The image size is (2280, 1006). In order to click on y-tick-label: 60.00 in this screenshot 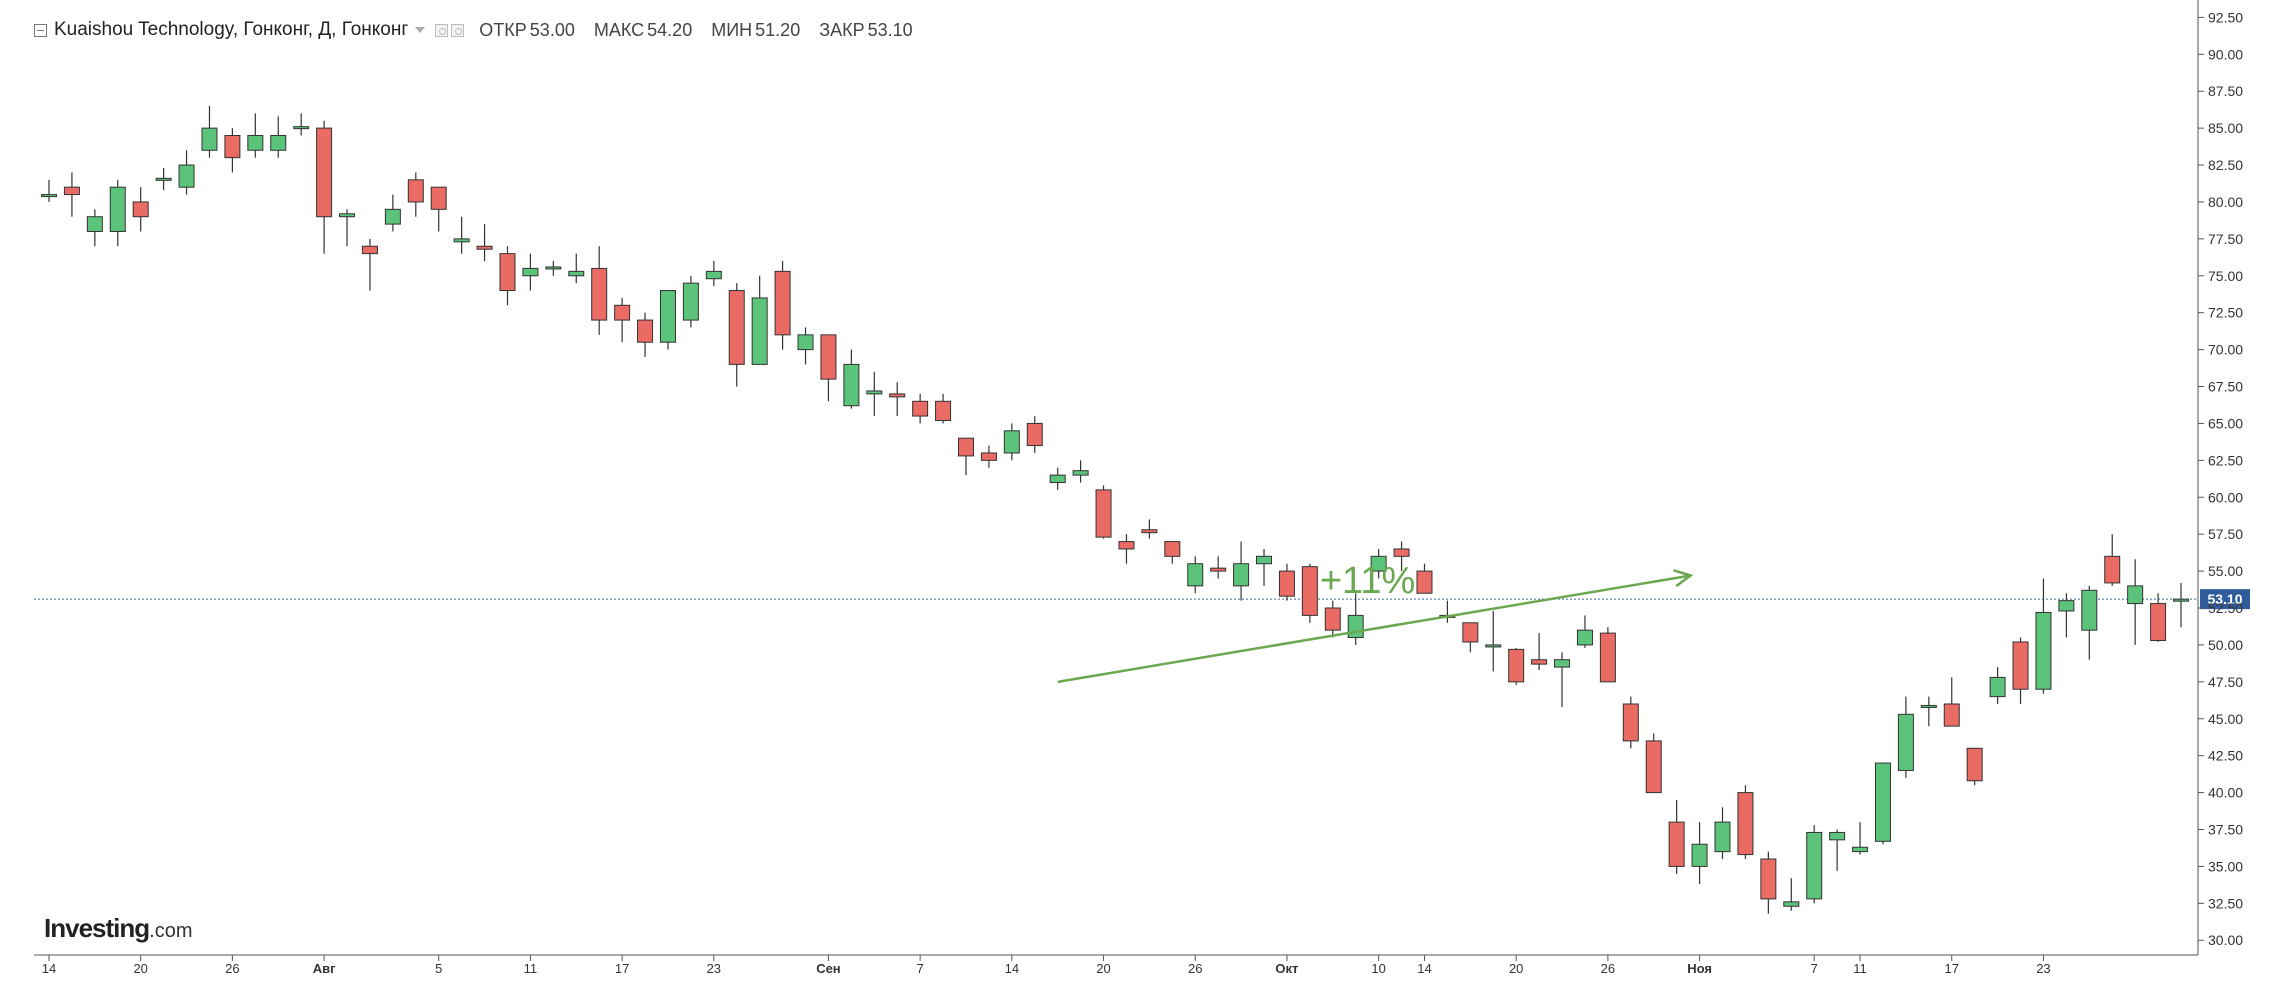, I will do `click(2225, 497)`.